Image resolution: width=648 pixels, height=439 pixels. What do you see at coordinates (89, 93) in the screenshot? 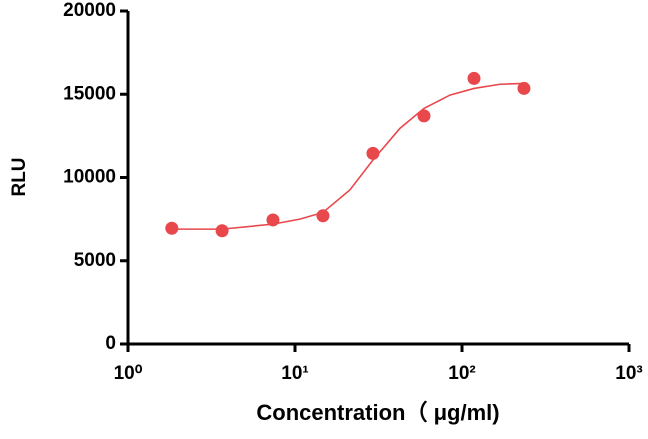
I see `y-tick-label: 15000` at bounding box center [89, 93].